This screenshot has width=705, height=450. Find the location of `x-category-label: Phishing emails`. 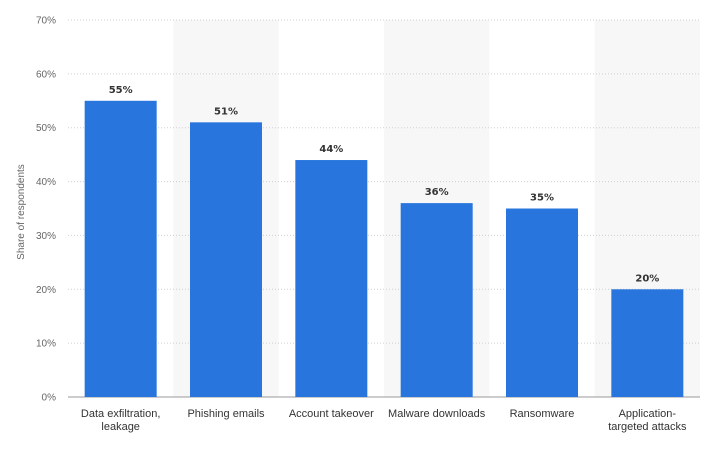

x-category-label: Phishing emails is located at coordinates (226, 414).